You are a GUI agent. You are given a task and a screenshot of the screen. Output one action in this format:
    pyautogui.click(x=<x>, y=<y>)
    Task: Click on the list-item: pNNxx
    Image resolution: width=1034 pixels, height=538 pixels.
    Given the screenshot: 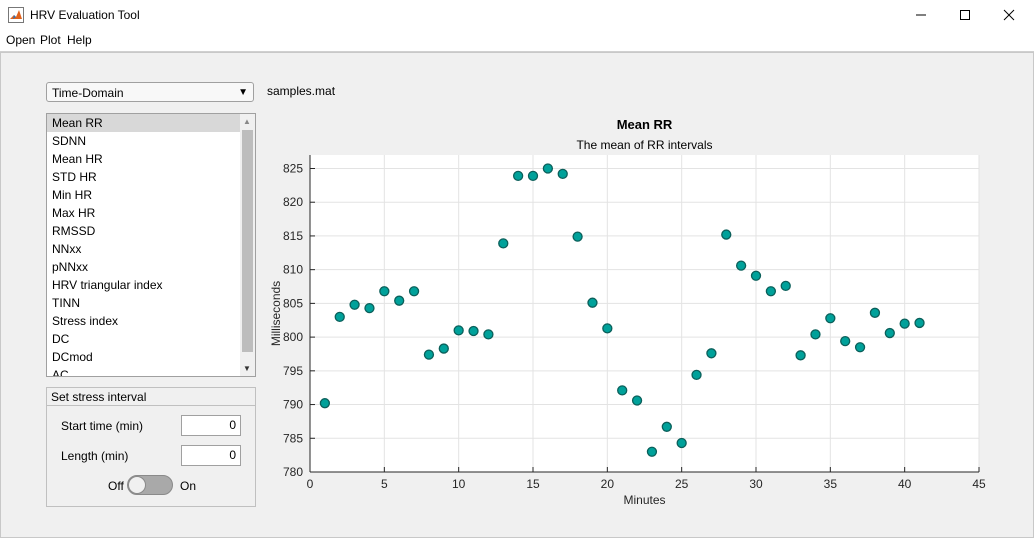 What is the action you would take?
    pyautogui.click(x=70, y=267)
    